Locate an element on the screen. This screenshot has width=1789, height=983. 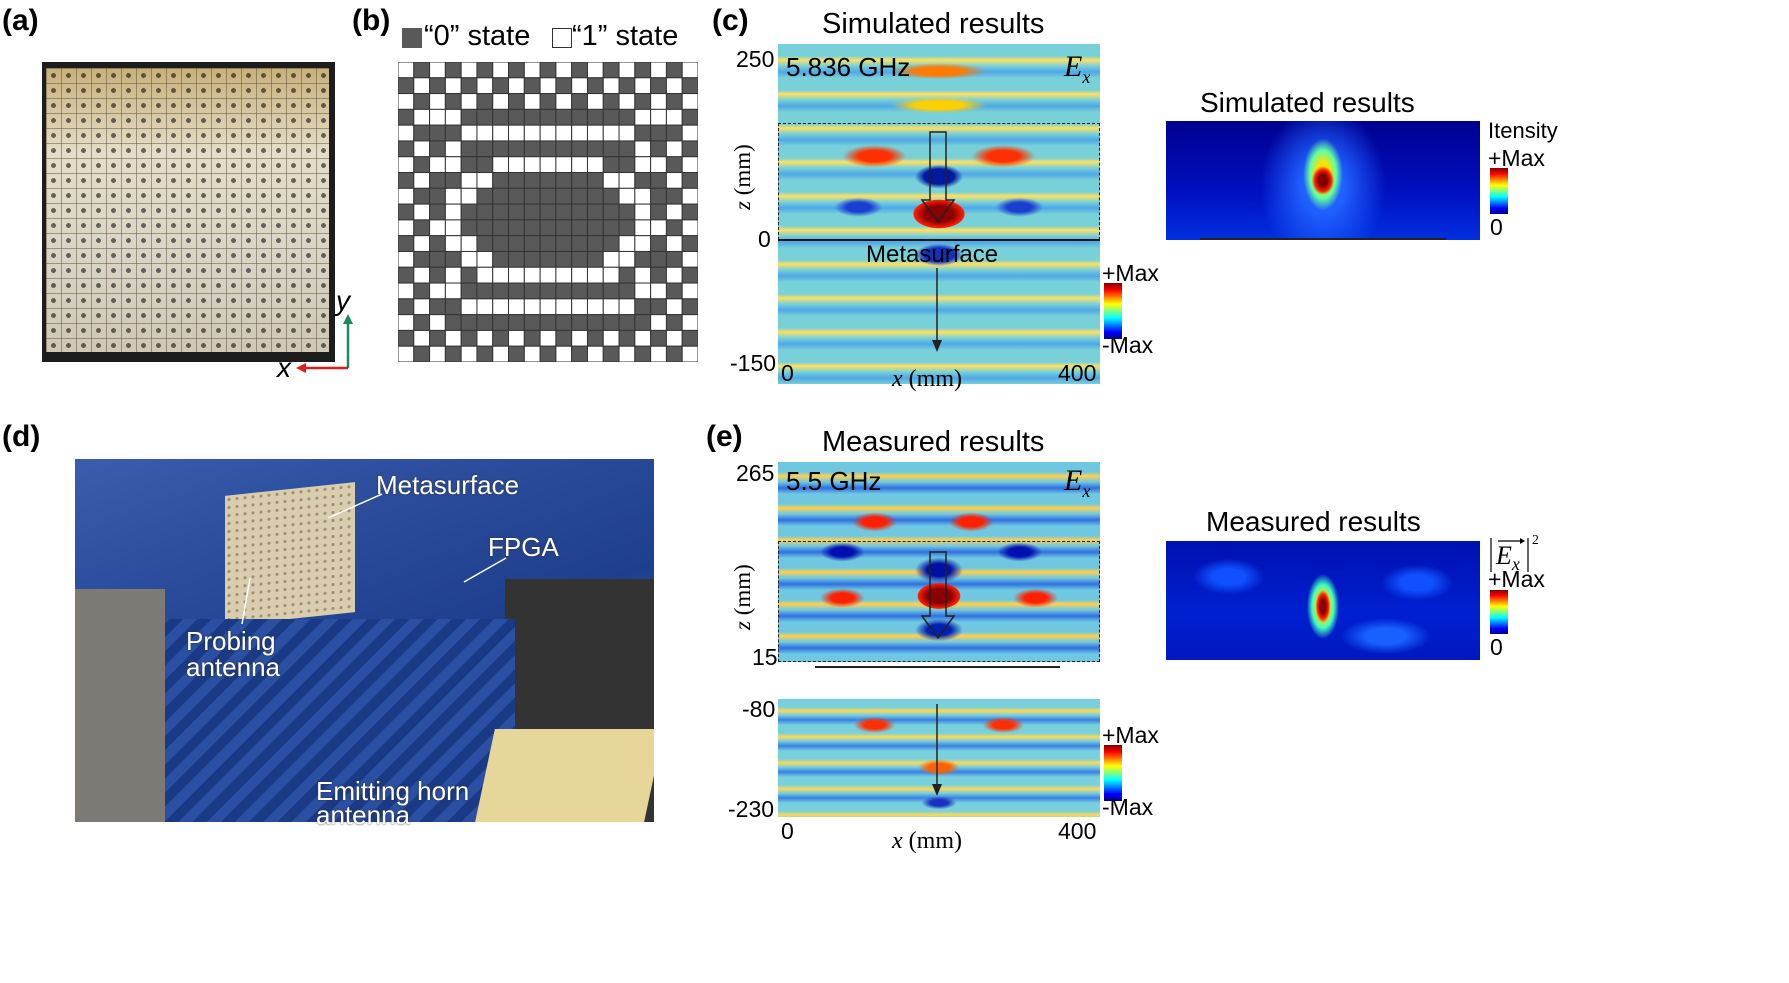
simulated-intensity-title: Simulated results is located at coordinates (1307, 102).